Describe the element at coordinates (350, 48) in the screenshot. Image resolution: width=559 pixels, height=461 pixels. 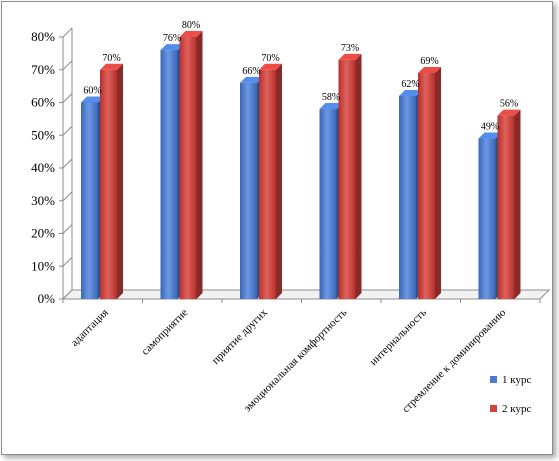
I see `data-label: 73%` at that location.